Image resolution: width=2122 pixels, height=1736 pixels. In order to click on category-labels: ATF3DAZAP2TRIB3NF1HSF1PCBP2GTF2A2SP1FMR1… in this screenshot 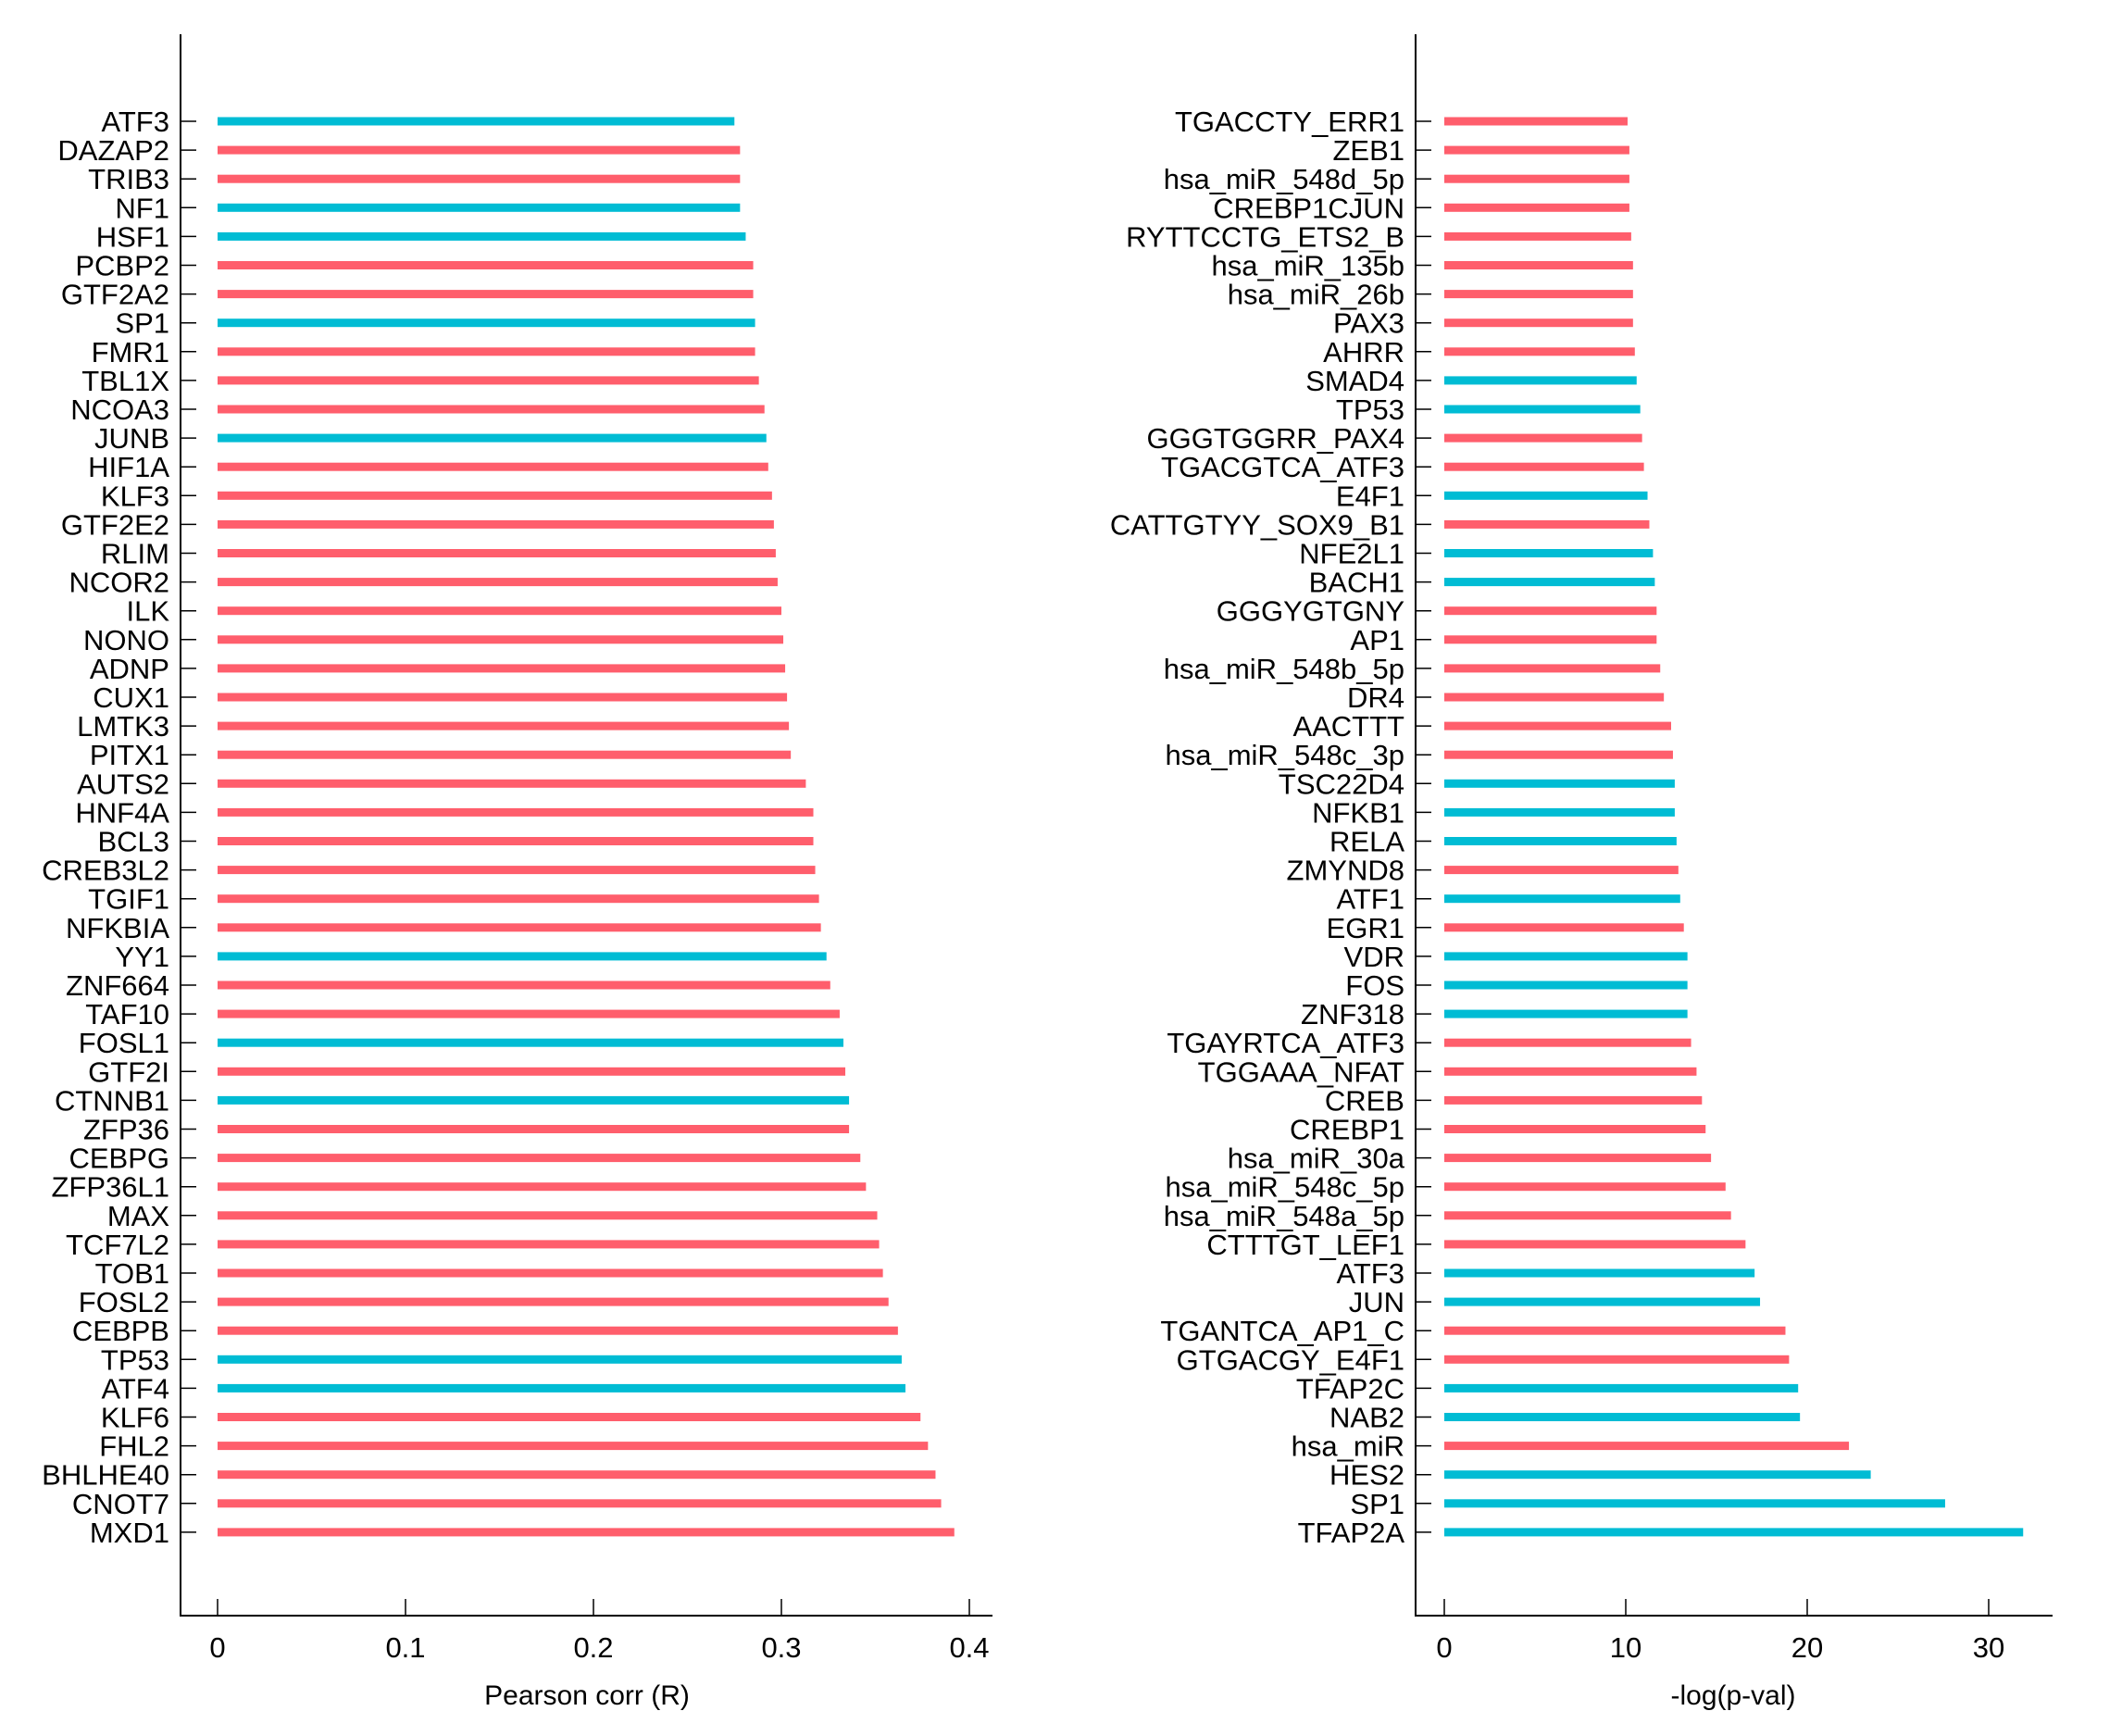, I will do `click(119, 827)`.